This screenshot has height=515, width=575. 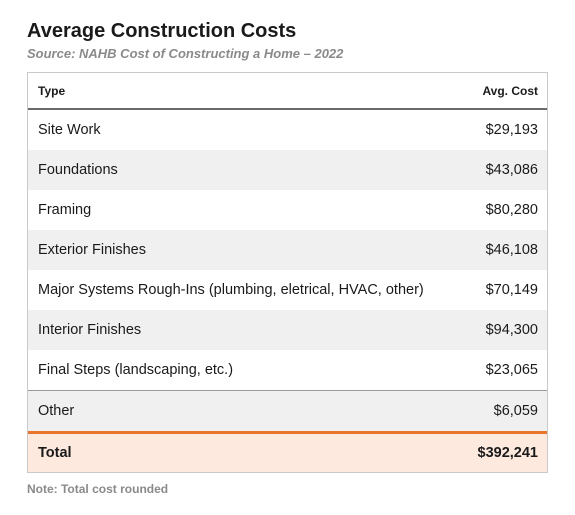 I want to click on row-type: Final Steps (landscaping, etc.), so click(x=136, y=370).